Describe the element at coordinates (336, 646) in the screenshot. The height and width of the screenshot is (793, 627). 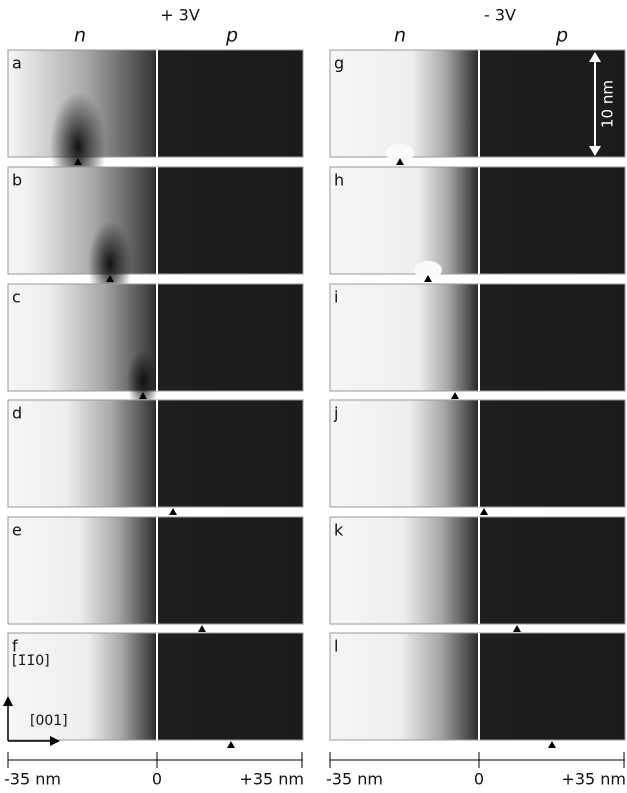
I see `panel-label: l` at that location.